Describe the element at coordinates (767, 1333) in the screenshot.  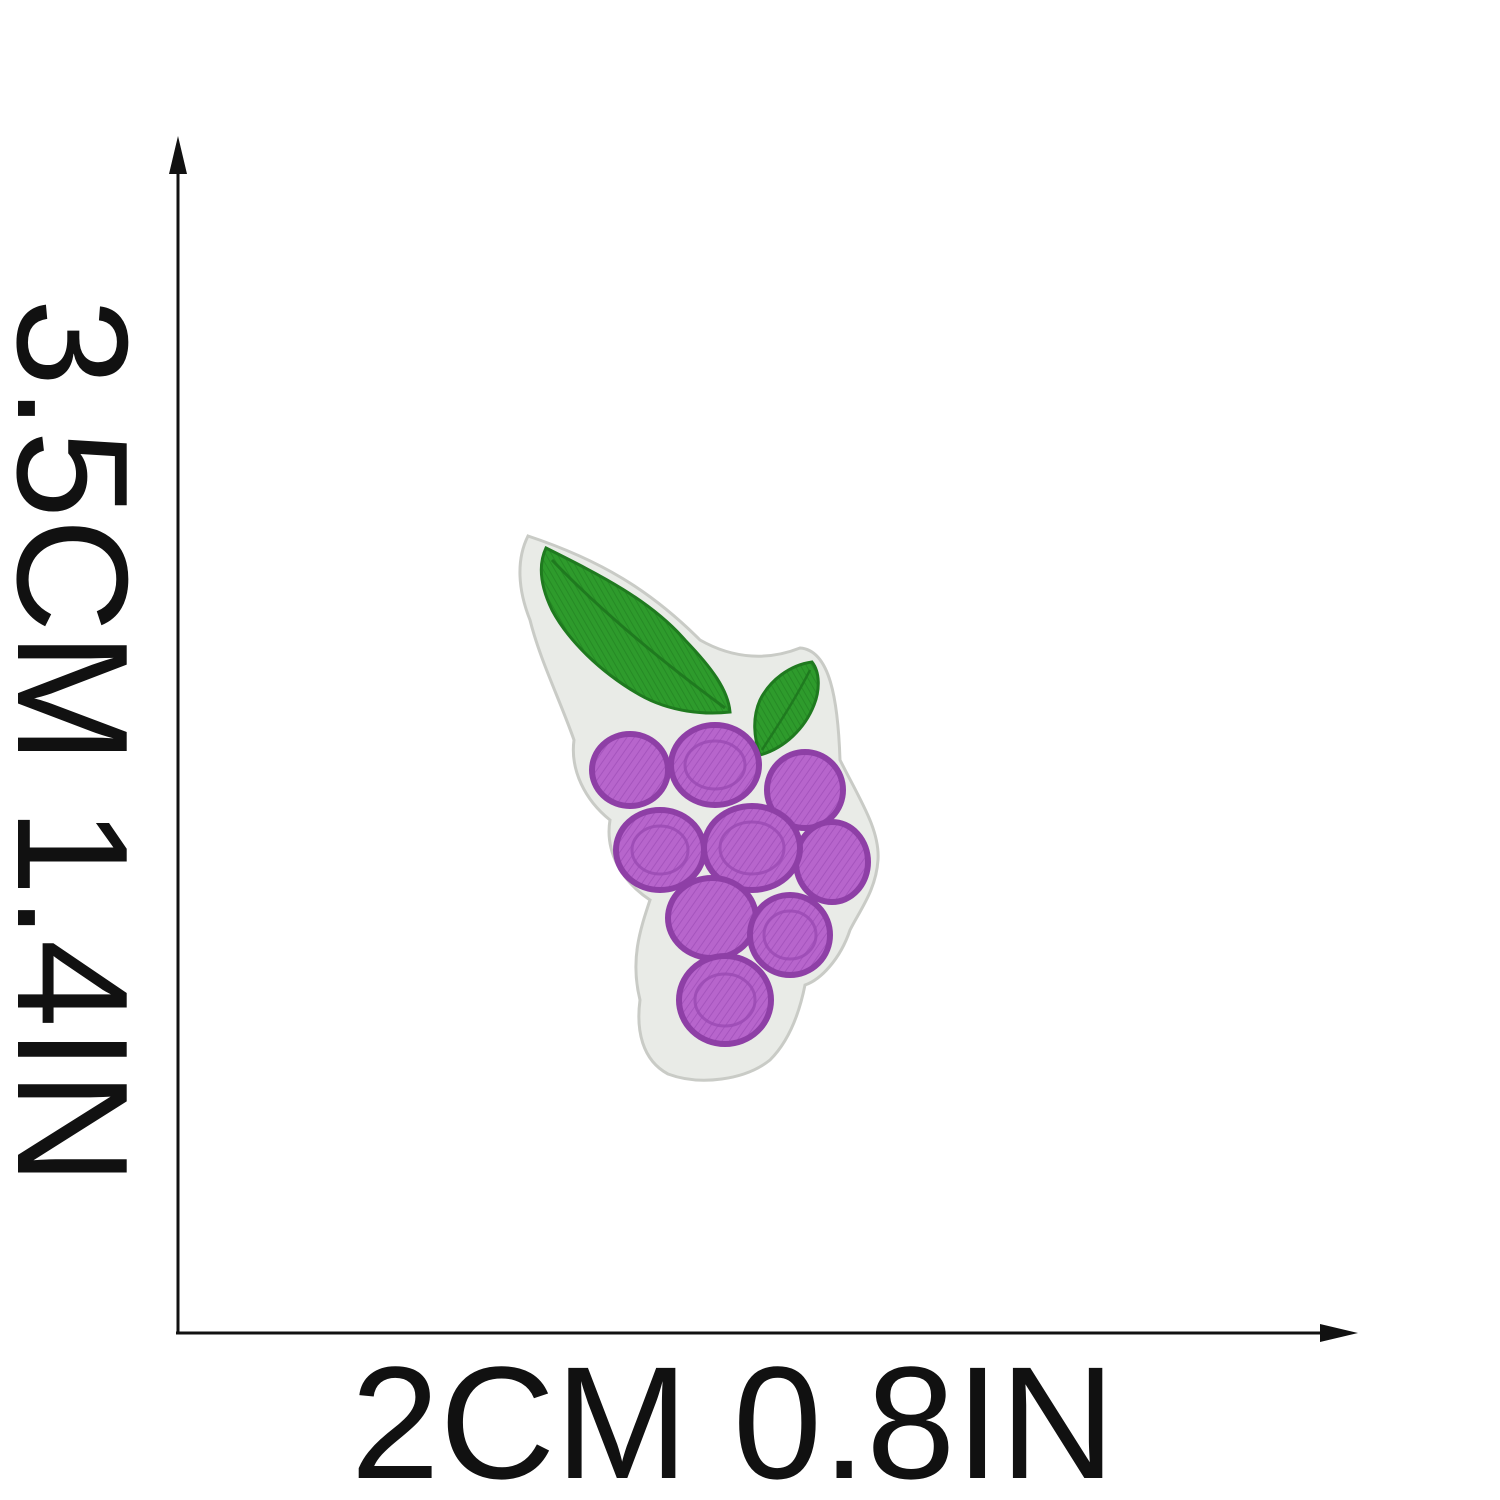
I see `horizontal-dimension-arrow` at that location.